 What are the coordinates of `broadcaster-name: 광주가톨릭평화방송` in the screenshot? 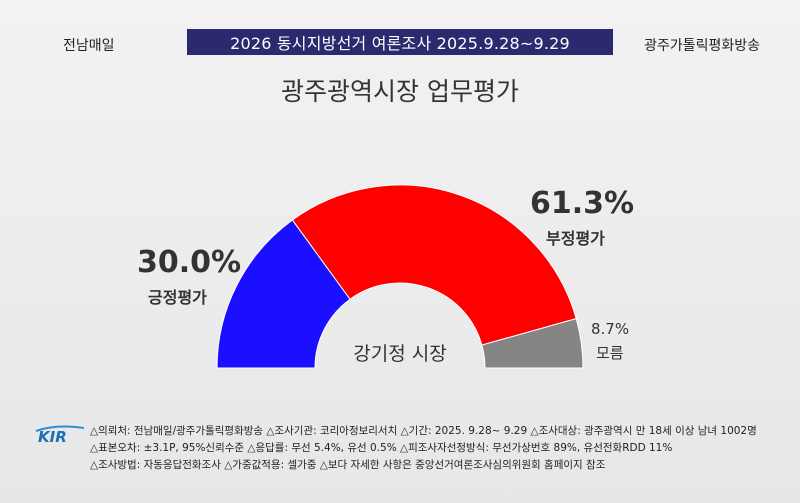 It's located at (702, 46).